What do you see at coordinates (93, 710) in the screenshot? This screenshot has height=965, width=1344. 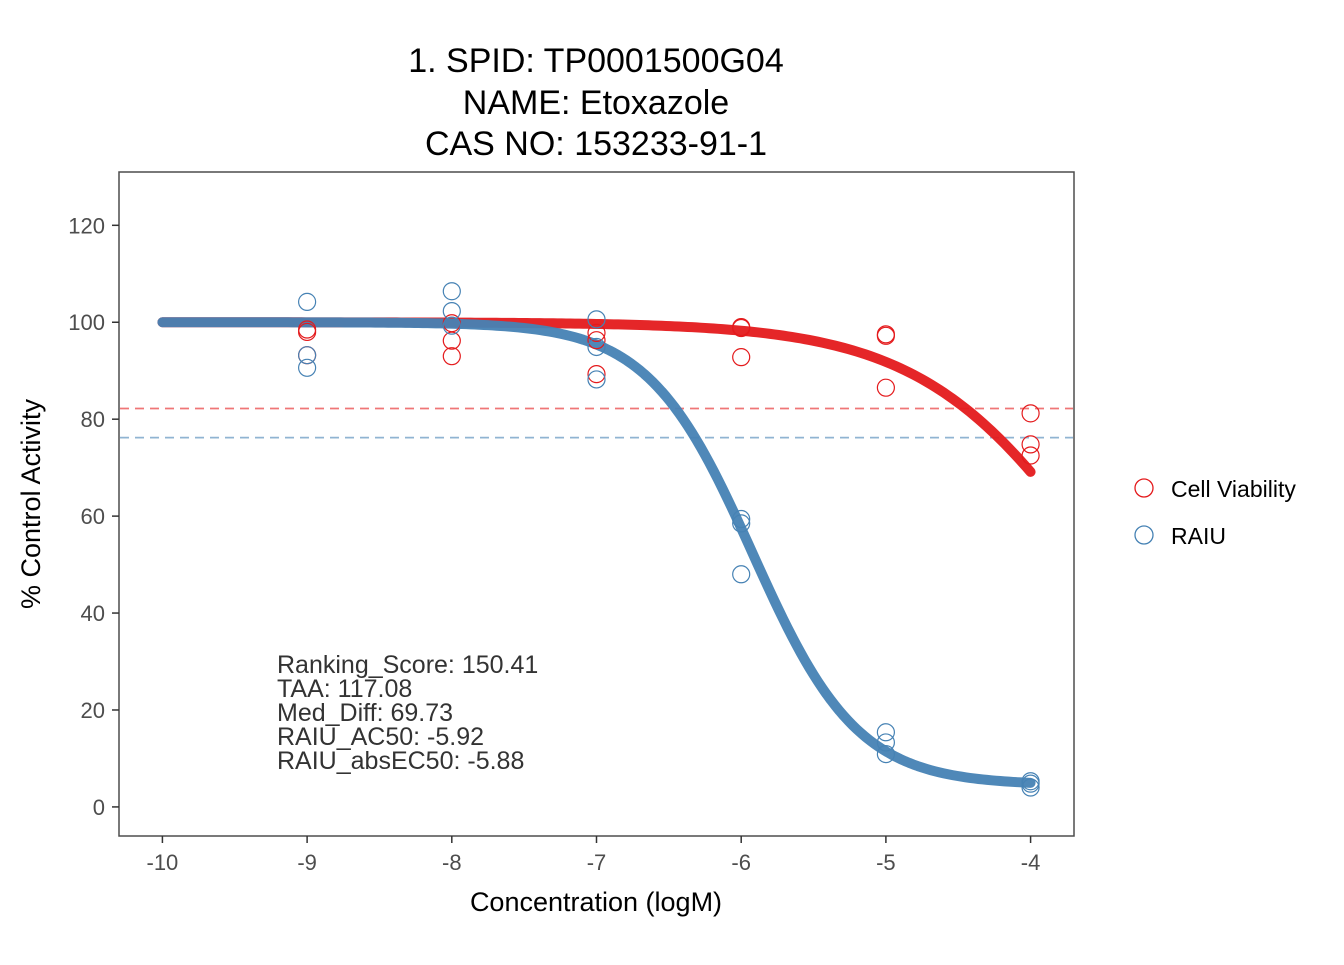 I see `y-tick-label: 20` at bounding box center [93, 710].